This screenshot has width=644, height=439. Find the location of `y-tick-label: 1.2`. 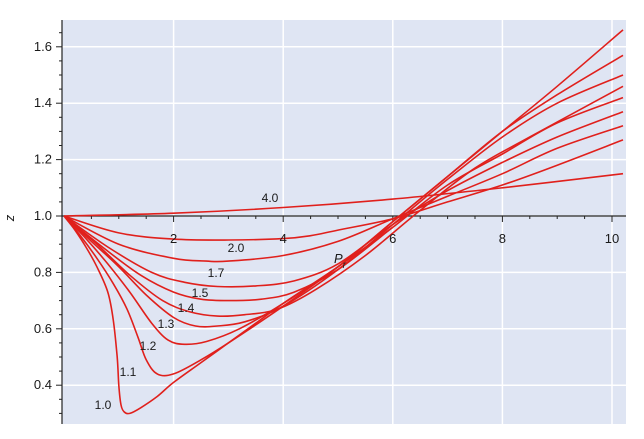

y-tick-label: 1.2 is located at coordinates (43, 159).